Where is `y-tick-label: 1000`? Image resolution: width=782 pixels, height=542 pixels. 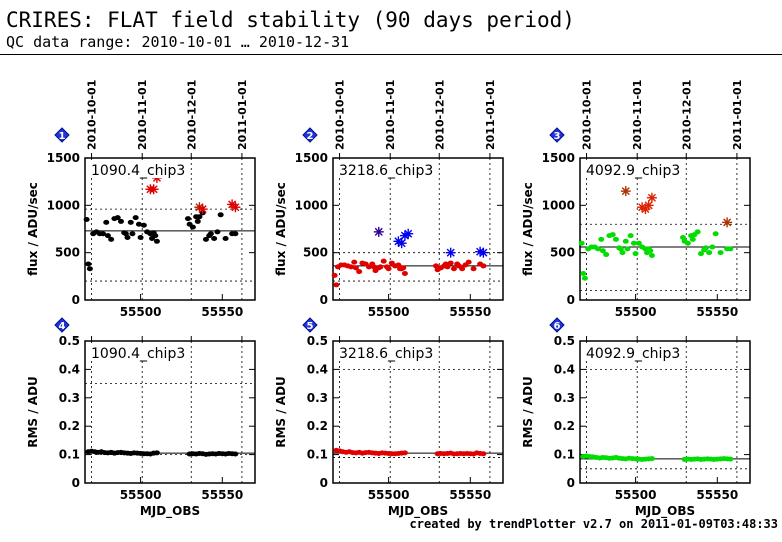
y-tick-label: 1000 is located at coordinates (63, 205).